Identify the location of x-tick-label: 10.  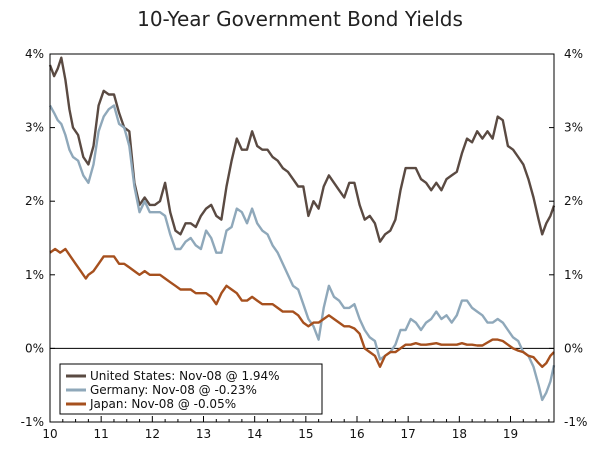
(49, 434).